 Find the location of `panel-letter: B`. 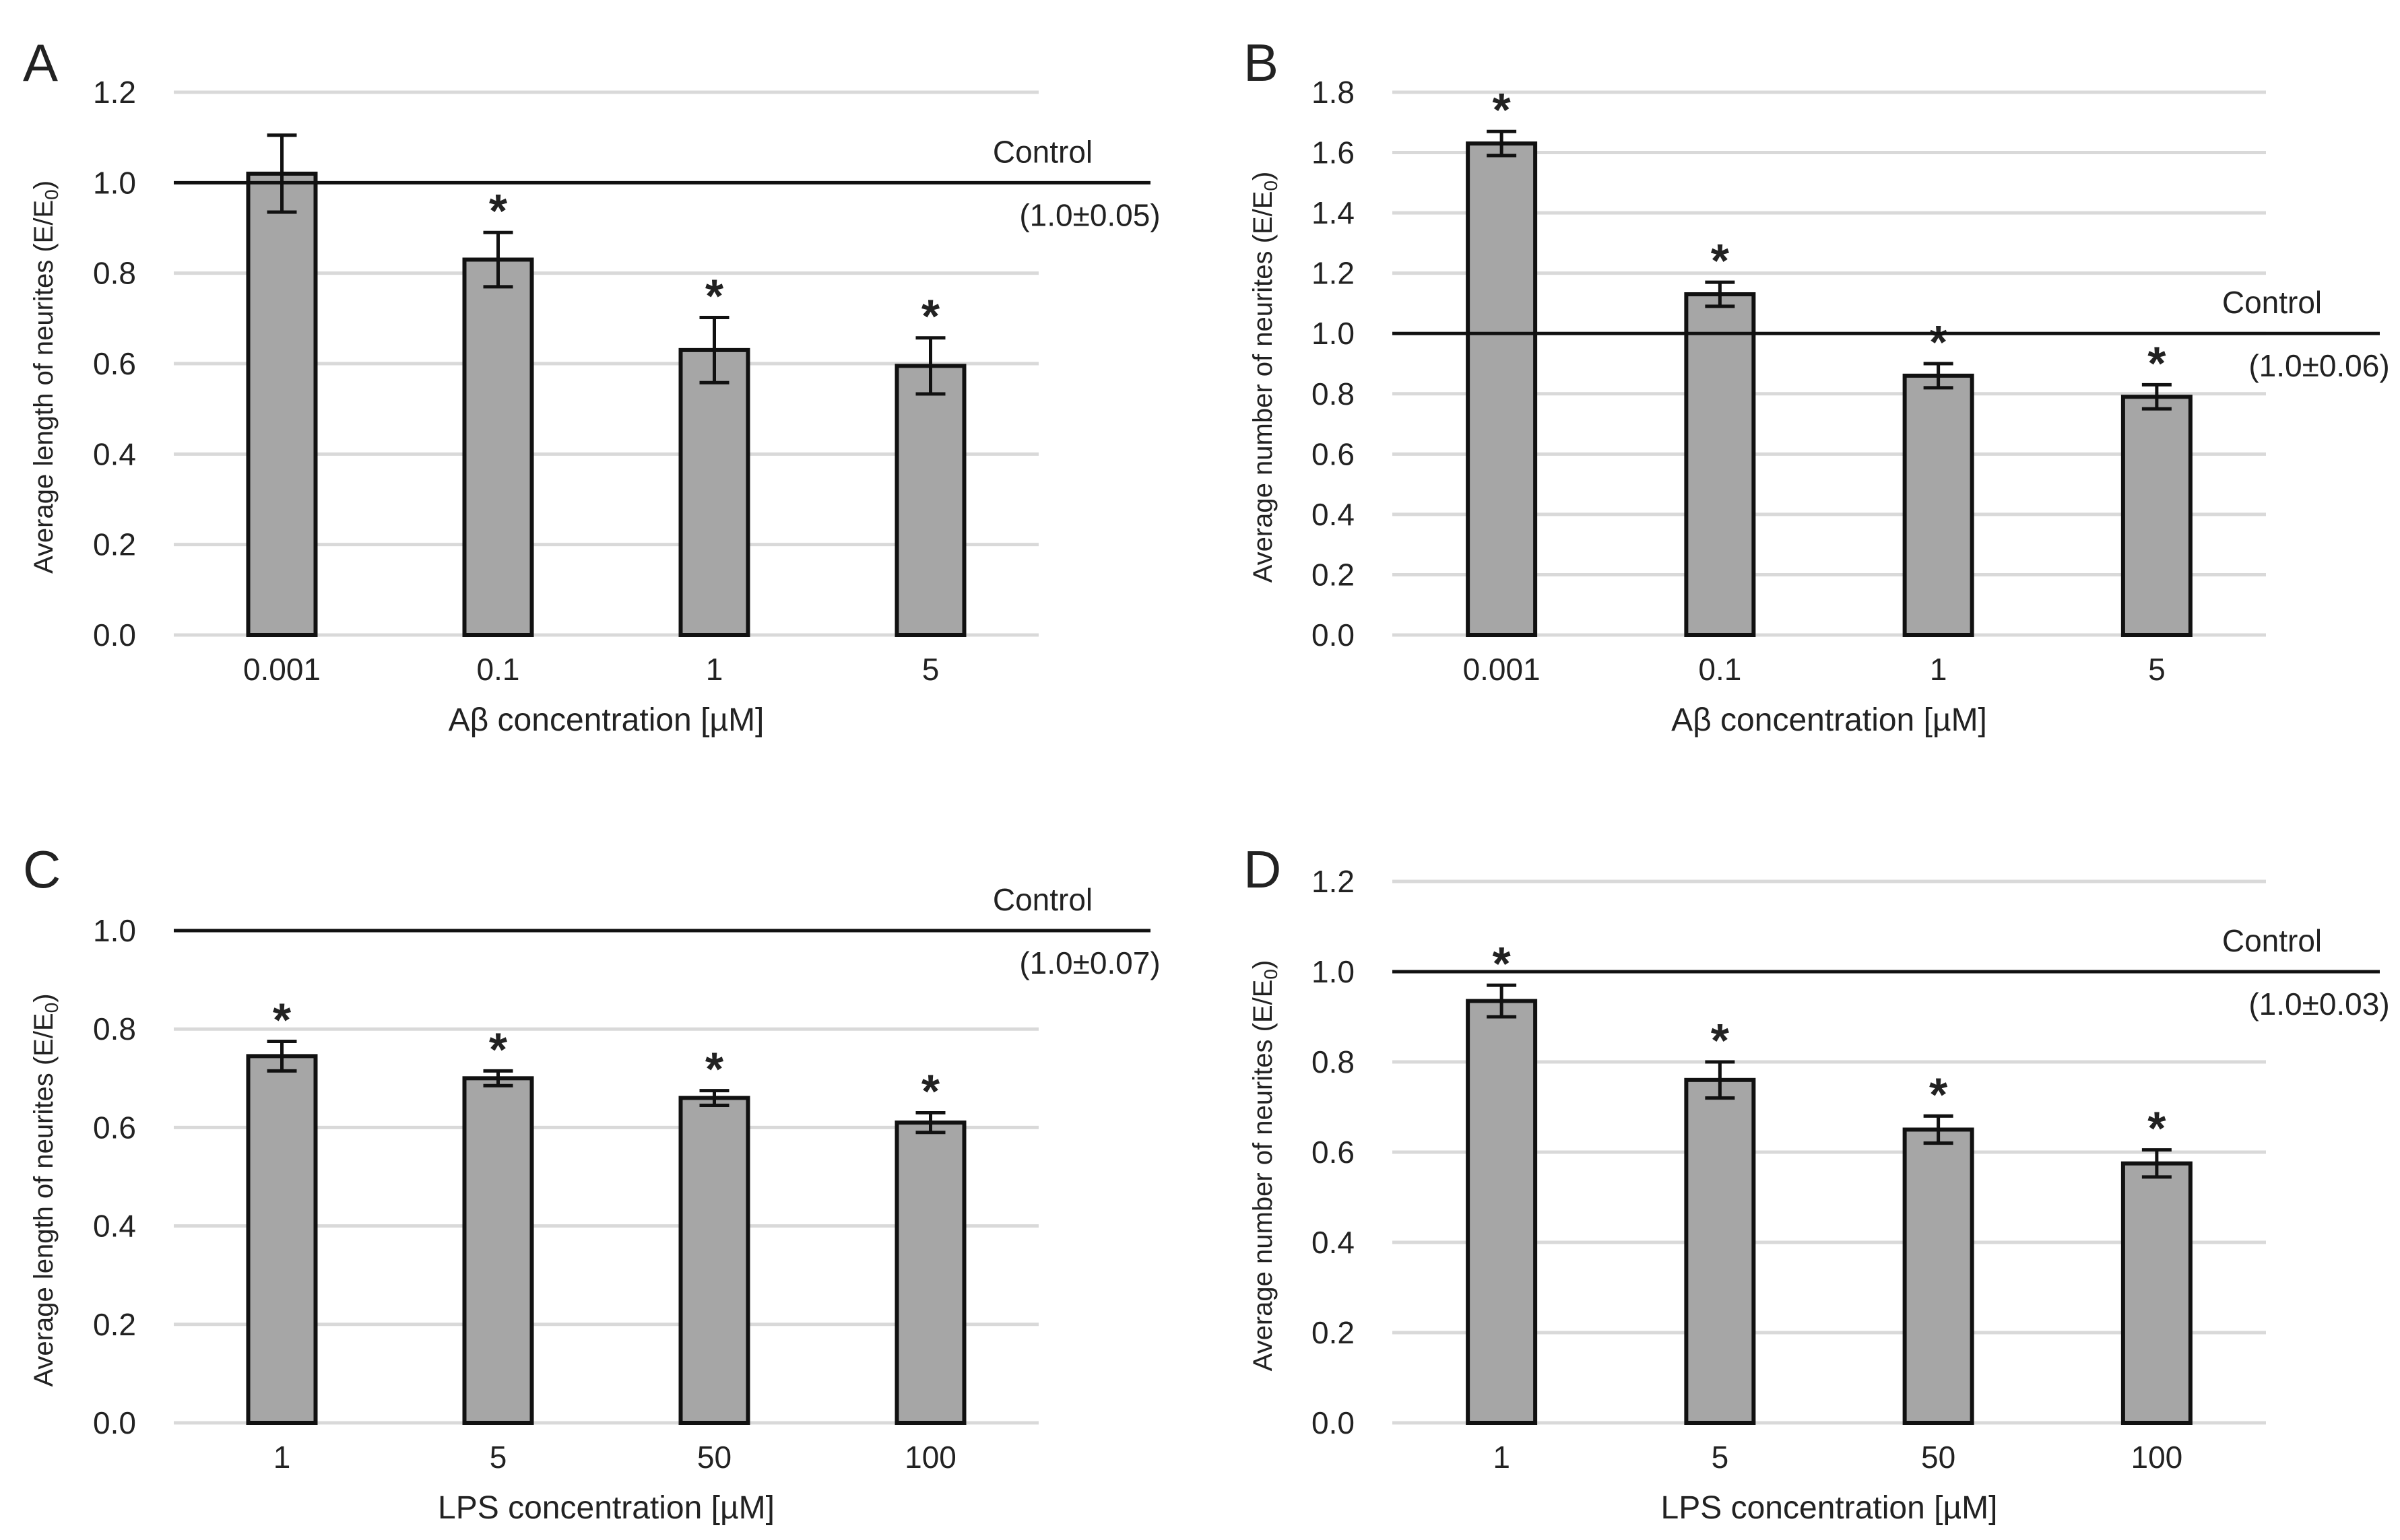

panel-letter: B is located at coordinates (1261, 62).